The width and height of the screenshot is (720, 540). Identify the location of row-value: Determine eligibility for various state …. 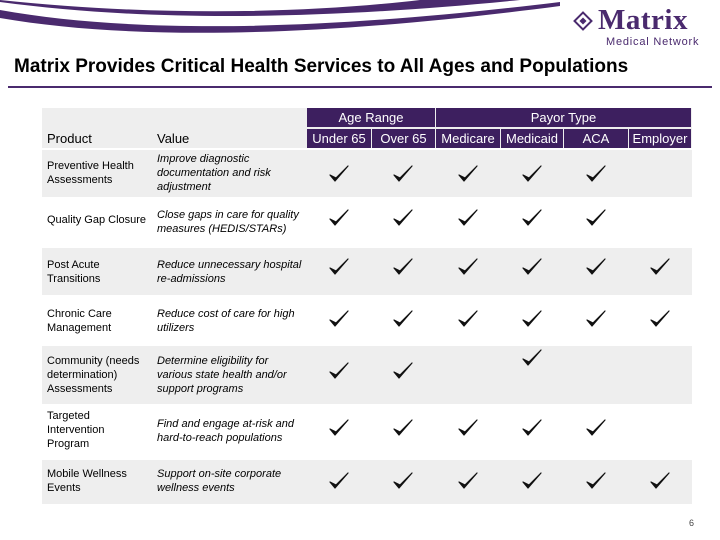
(222, 375).